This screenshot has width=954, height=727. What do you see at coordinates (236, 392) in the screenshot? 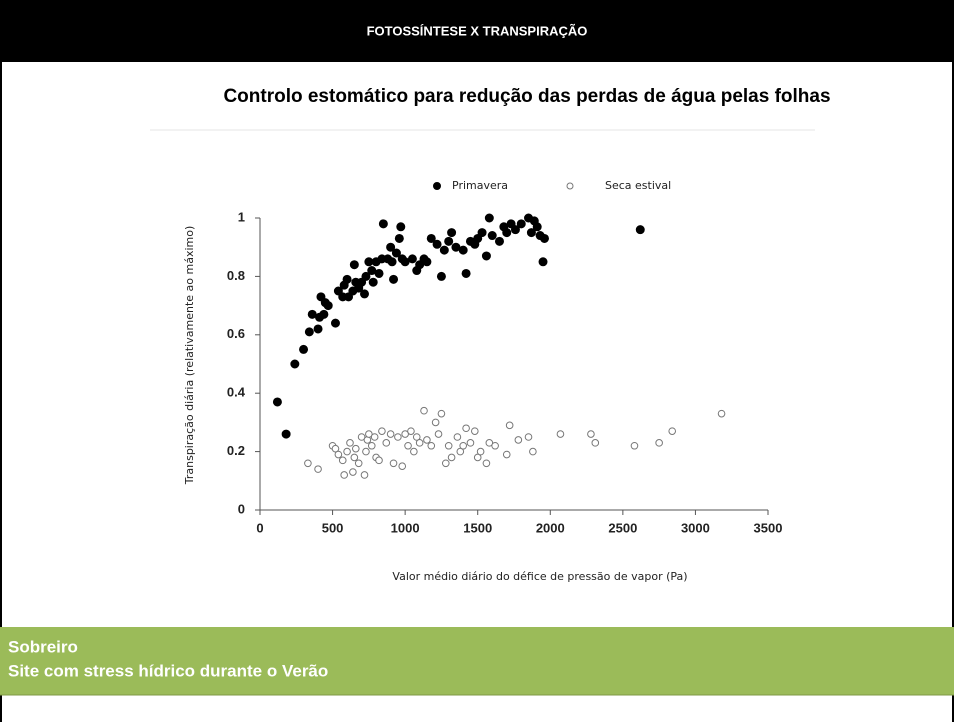
I see `y-tick-label: 0.4` at bounding box center [236, 392].